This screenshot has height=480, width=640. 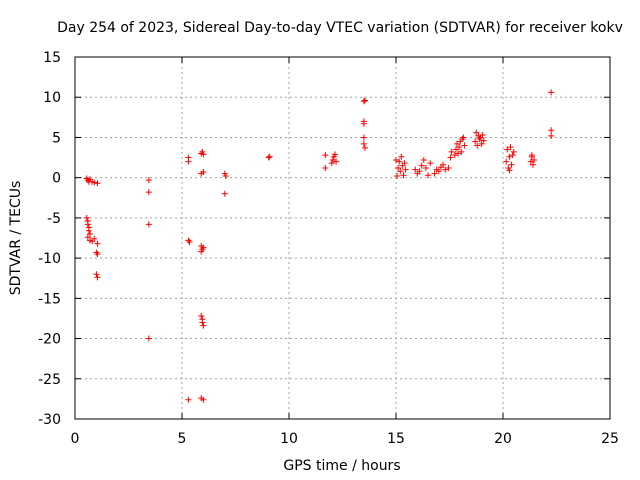 I want to click on y-tick-label: -25, so click(x=49, y=380).